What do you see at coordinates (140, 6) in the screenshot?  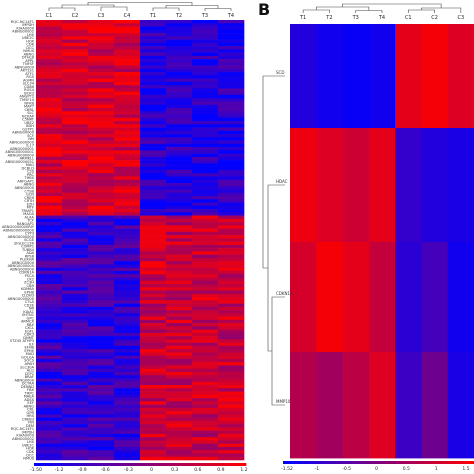 I see `column-dendrogram` at bounding box center [140, 6].